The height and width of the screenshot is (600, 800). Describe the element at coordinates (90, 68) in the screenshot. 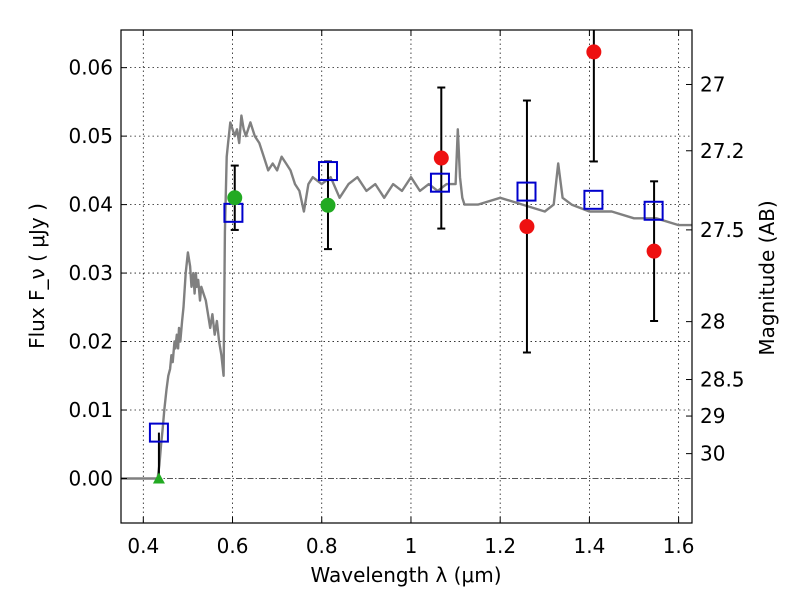

I see `y-tick-label: 0.06` at that location.